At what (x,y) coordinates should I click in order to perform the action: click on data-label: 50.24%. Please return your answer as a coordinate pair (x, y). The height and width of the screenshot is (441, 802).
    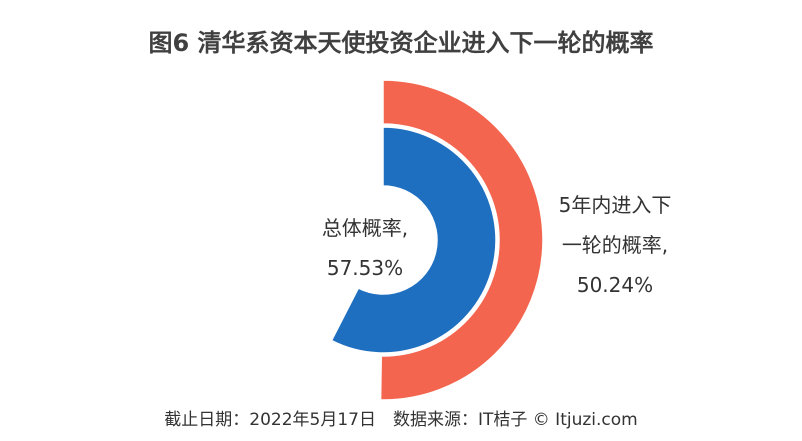
    Looking at the image, I should click on (615, 285).